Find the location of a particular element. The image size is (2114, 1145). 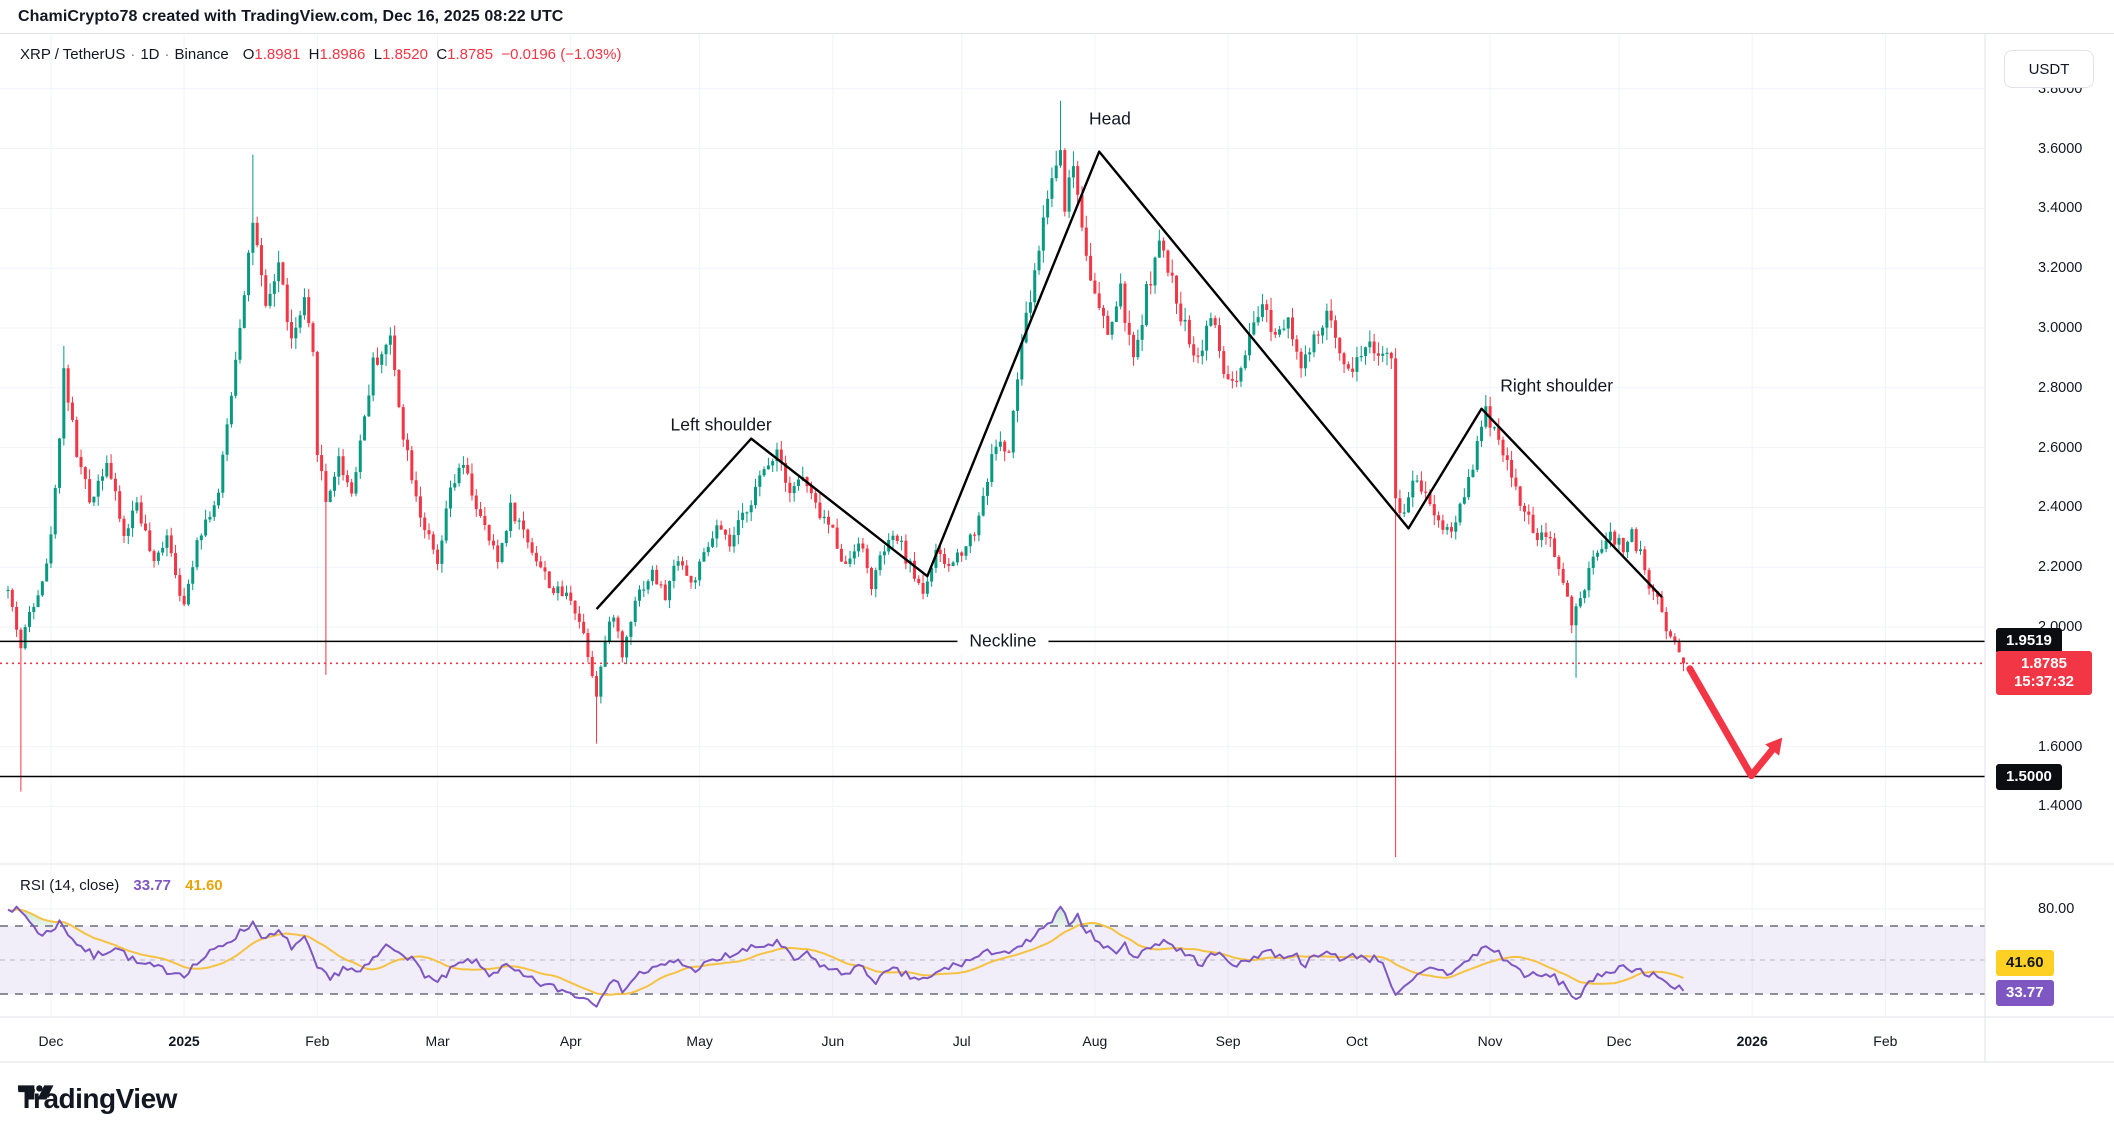

time-tick-label: Aug is located at coordinates (1095, 1041).